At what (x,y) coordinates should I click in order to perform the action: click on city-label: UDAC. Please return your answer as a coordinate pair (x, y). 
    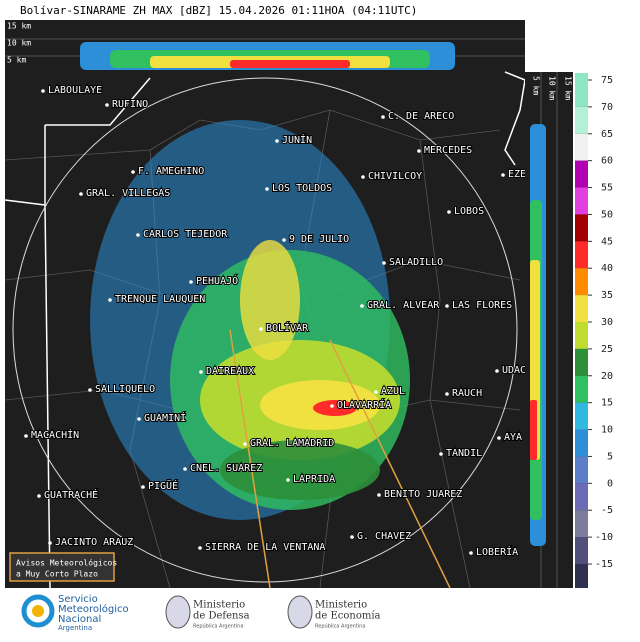
    Looking at the image, I should click on (514, 370).